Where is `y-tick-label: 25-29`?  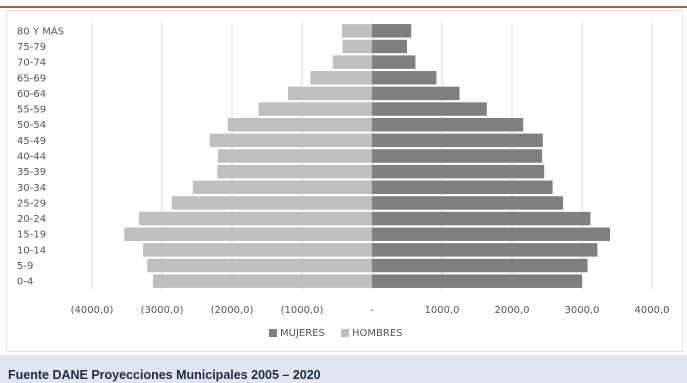
y-tick-label: 25-29 is located at coordinates (31, 203).